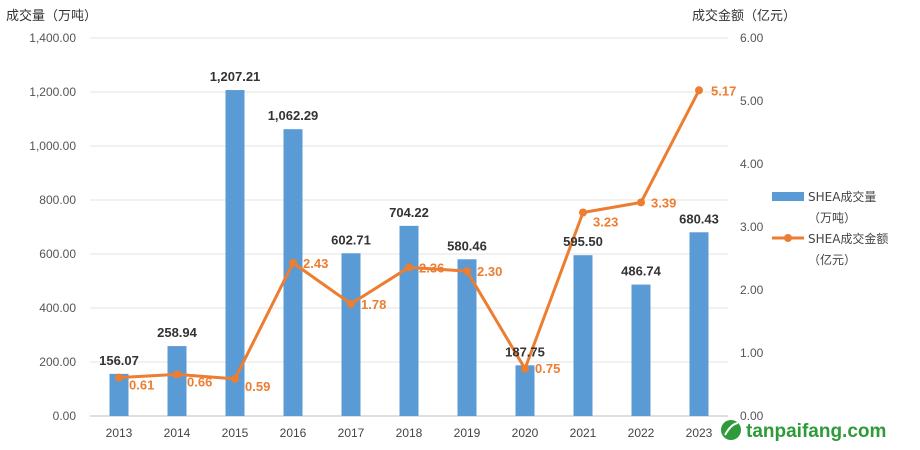 Image resolution: width=920 pixels, height=450 pixels. What do you see at coordinates (832, 218) in the screenshot?
I see `legend-label-bar-unit: （万吨）` at bounding box center [832, 218].